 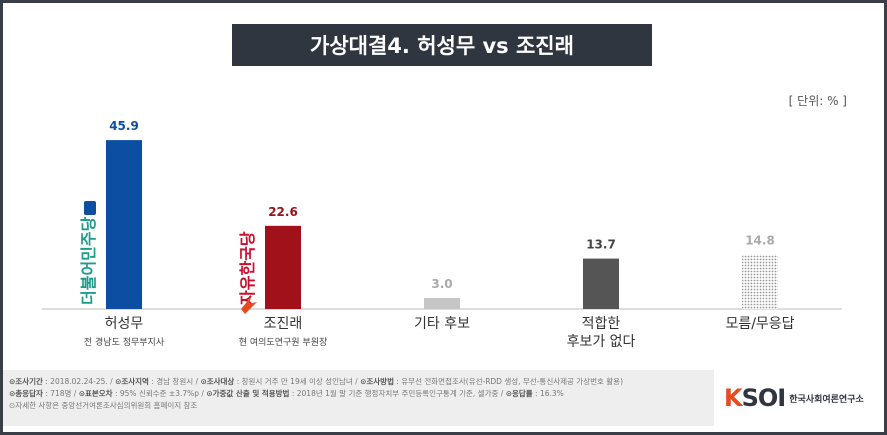 I want to click on footnote-reference: 자세한 사항은 중앙선거여론조사심의위원회 홈페이지 참조, so click(x=106, y=405).